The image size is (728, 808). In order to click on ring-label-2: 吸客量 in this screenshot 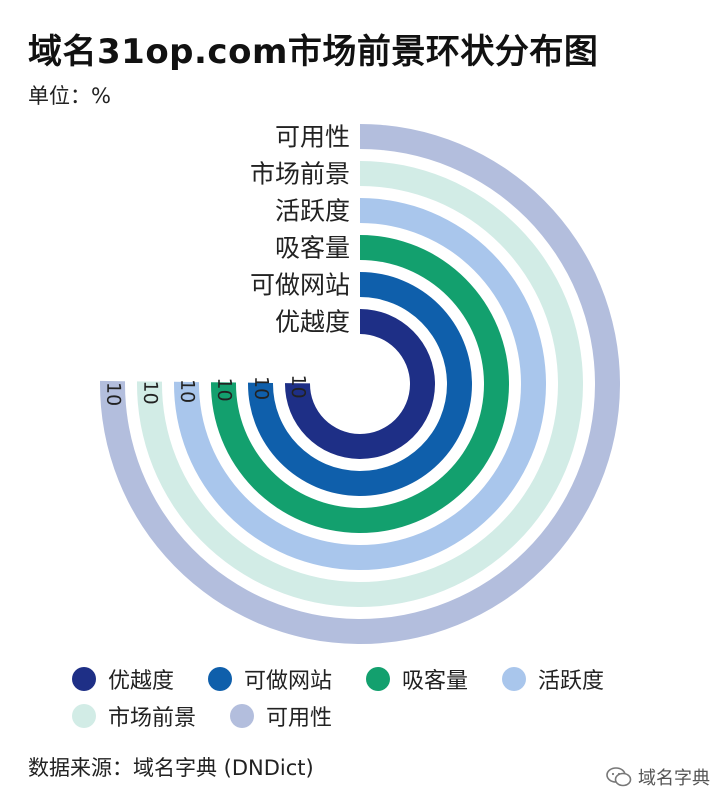, I will do `click(312, 248)`.